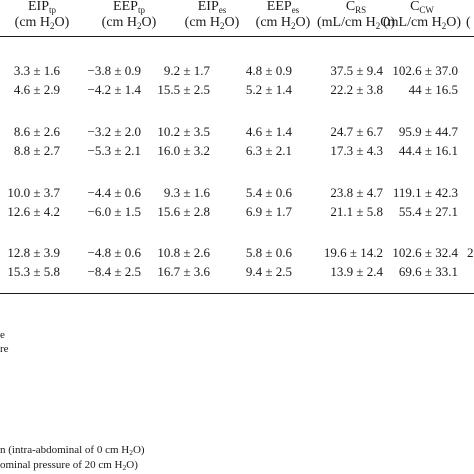 The height and width of the screenshot is (474, 474). What do you see at coordinates (42, 15) in the screenshot?
I see `header-eip-tp: EIPtp (cm H2O)` at bounding box center [42, 15].